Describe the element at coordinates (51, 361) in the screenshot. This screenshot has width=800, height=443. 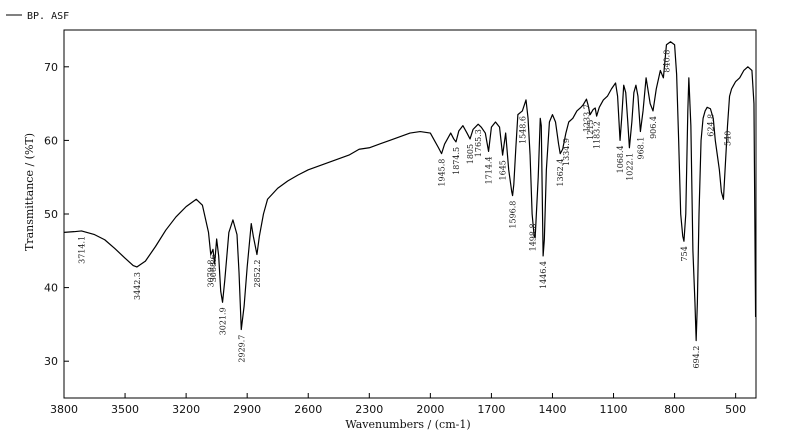
I see `y-tick-label: 30` at that location.